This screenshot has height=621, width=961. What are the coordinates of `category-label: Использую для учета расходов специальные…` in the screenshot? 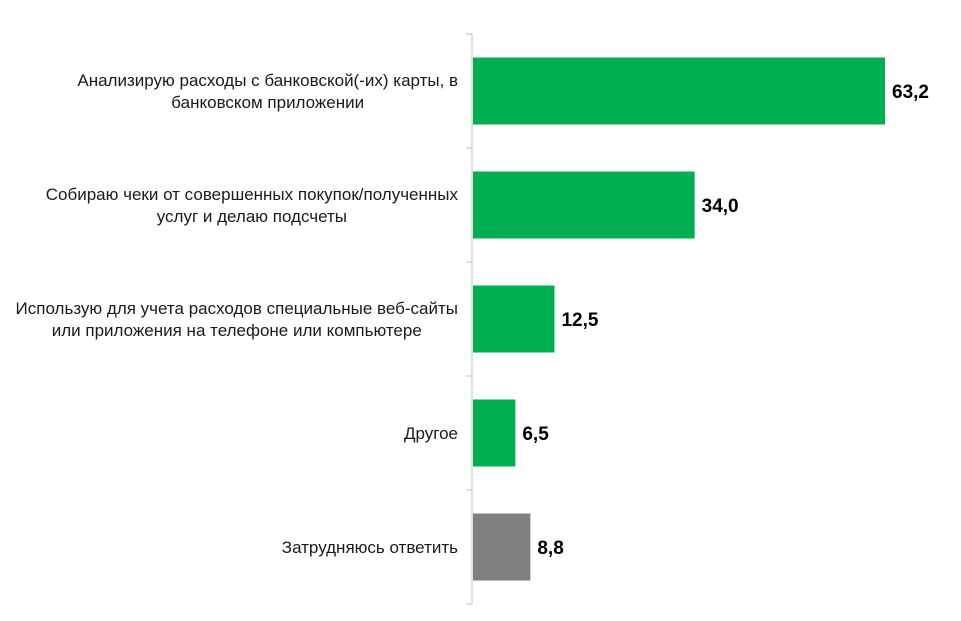 It's located at (237, 319).